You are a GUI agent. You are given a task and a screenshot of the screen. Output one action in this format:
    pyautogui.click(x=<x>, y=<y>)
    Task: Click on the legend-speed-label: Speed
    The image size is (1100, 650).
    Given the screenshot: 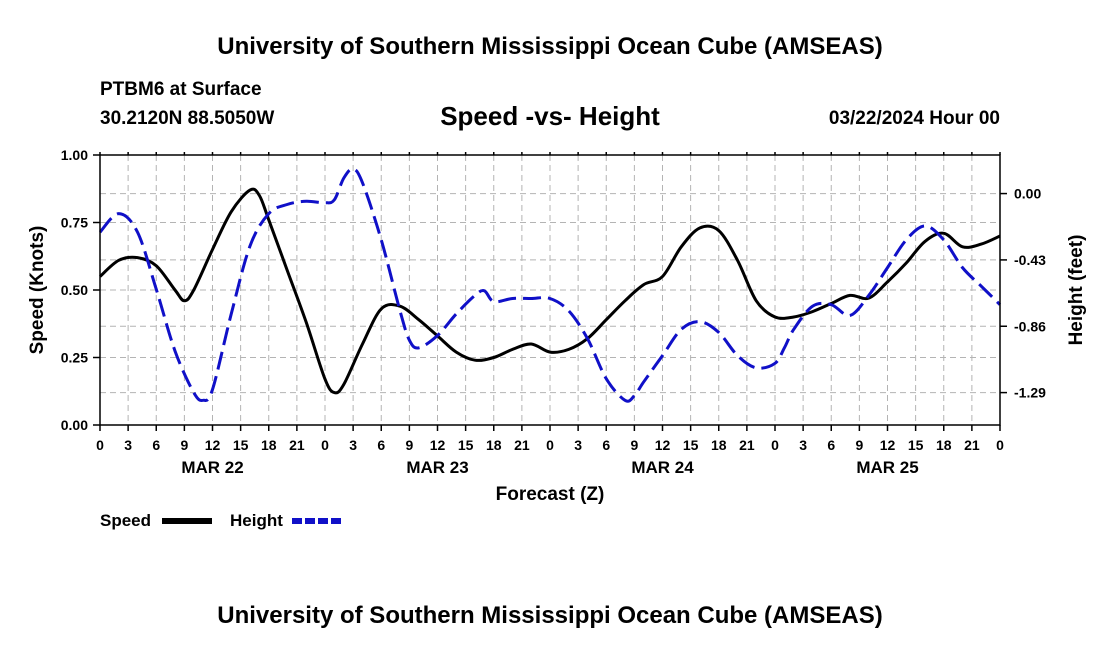 What is the action you would take?
    pyautogui.click(x=125, y=520)
    